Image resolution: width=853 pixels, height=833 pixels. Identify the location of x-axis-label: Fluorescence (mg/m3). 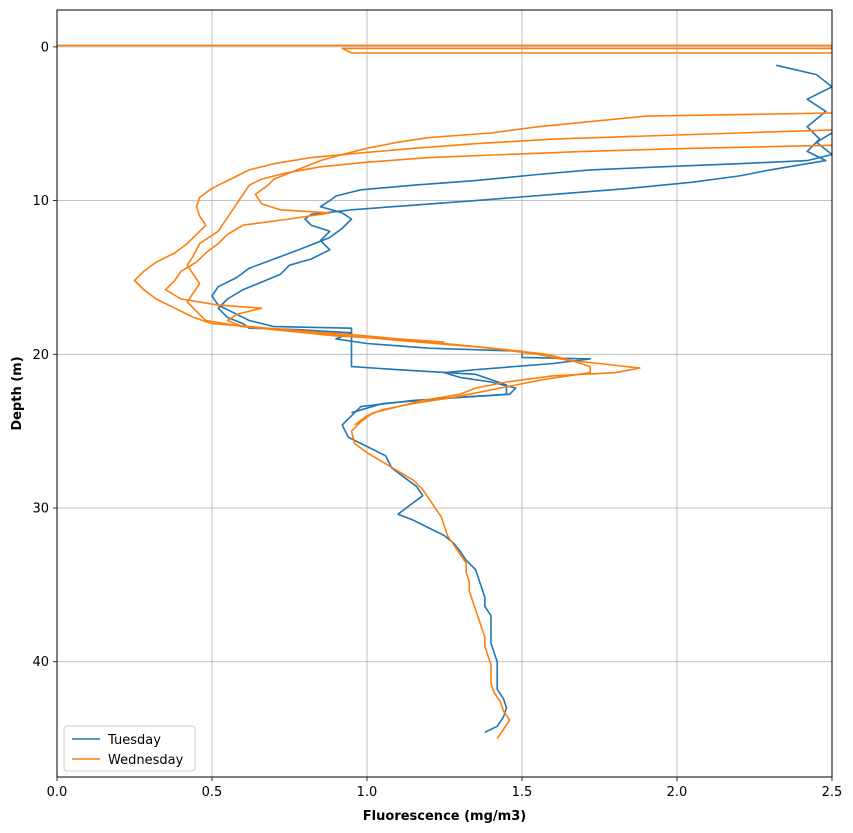
(444, 816).